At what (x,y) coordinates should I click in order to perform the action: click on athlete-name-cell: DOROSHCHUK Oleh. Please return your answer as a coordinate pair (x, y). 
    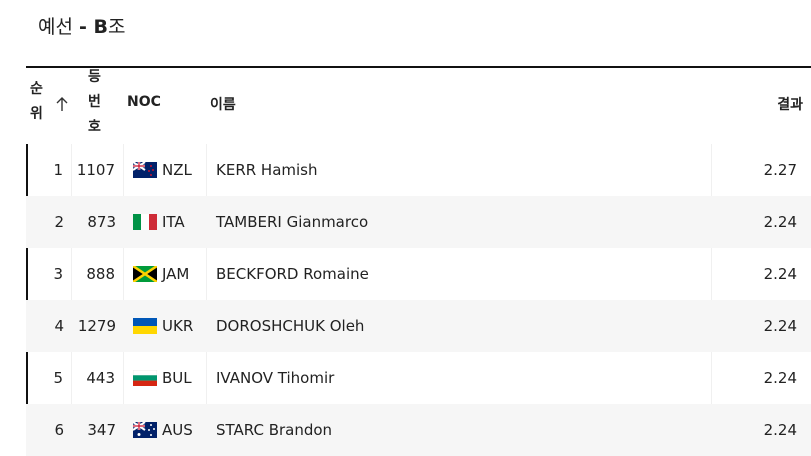
    Looking at the image, I should click on (459, 326).